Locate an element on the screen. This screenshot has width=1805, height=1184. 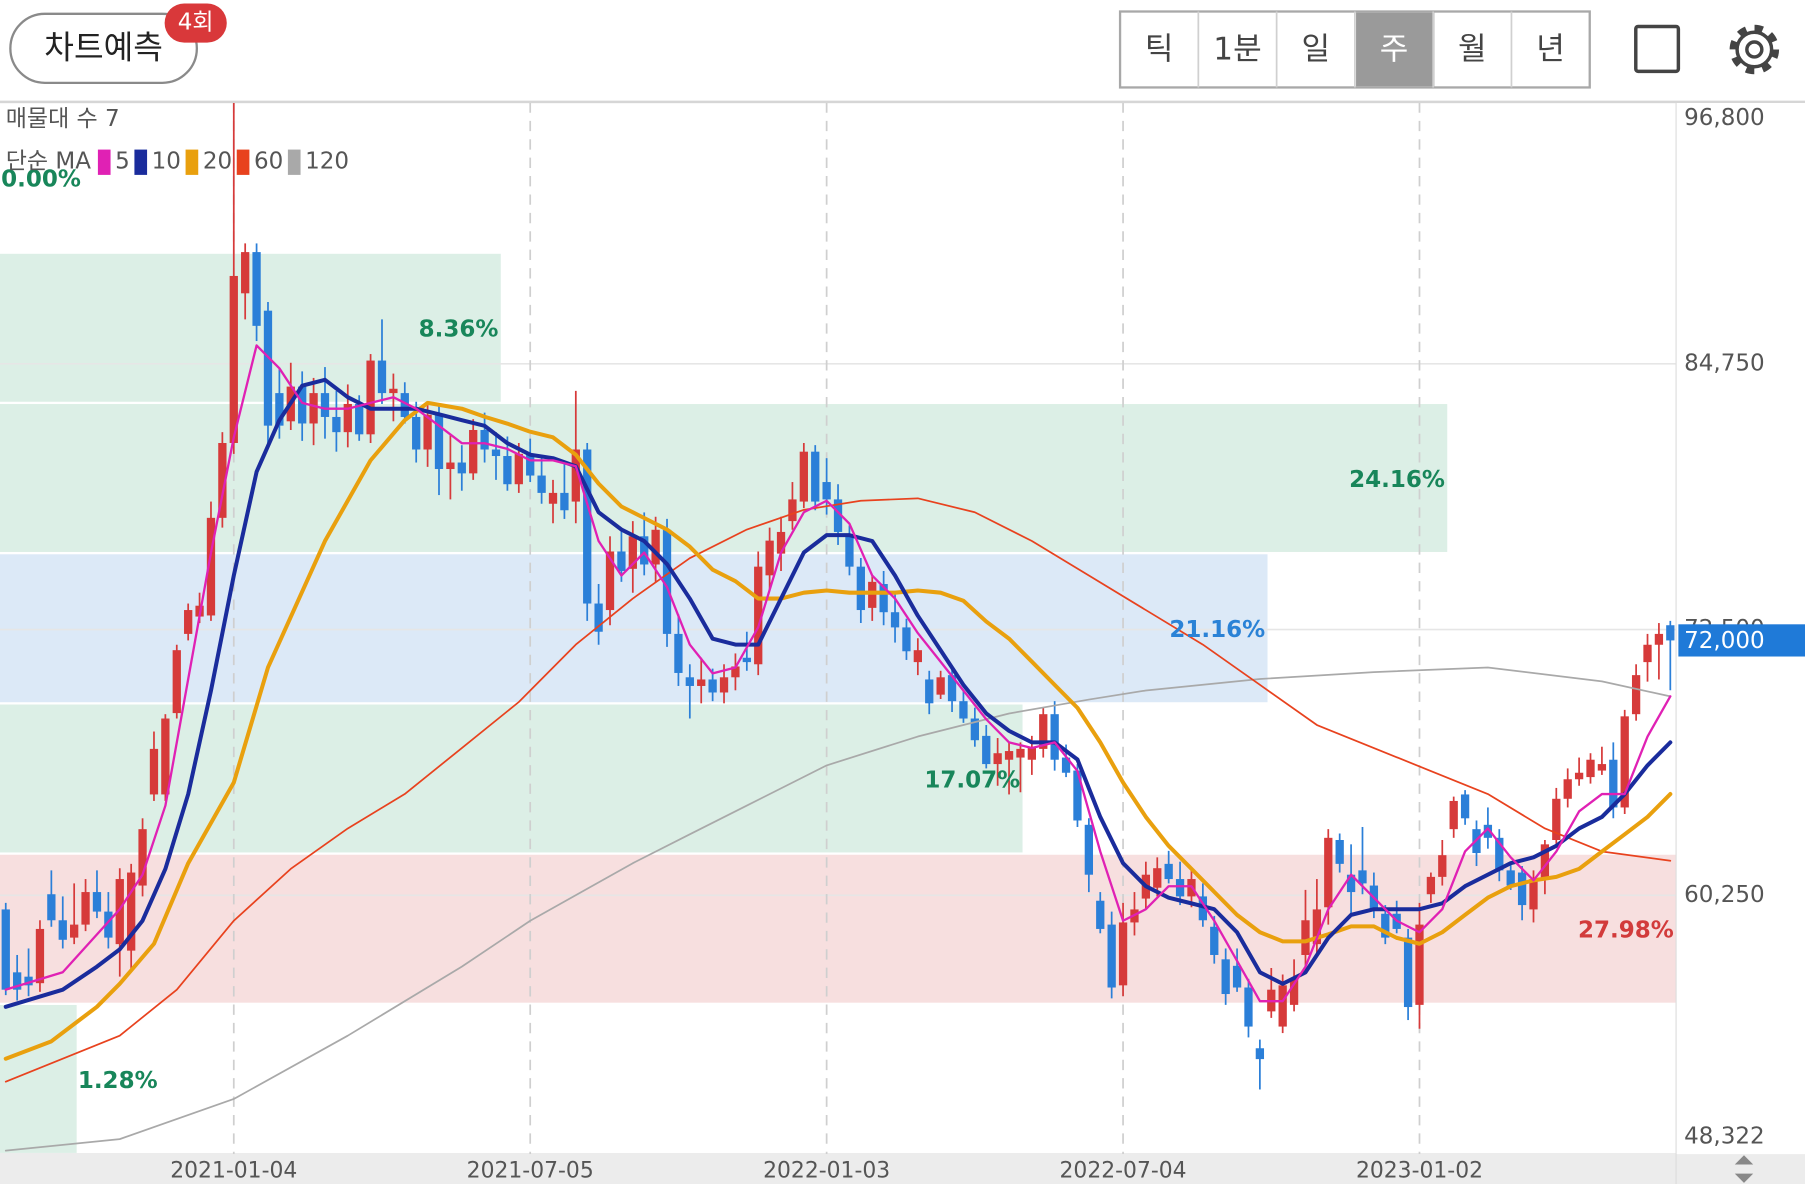
current-price-label: 72,000 is located at coordinates (1724, 641).